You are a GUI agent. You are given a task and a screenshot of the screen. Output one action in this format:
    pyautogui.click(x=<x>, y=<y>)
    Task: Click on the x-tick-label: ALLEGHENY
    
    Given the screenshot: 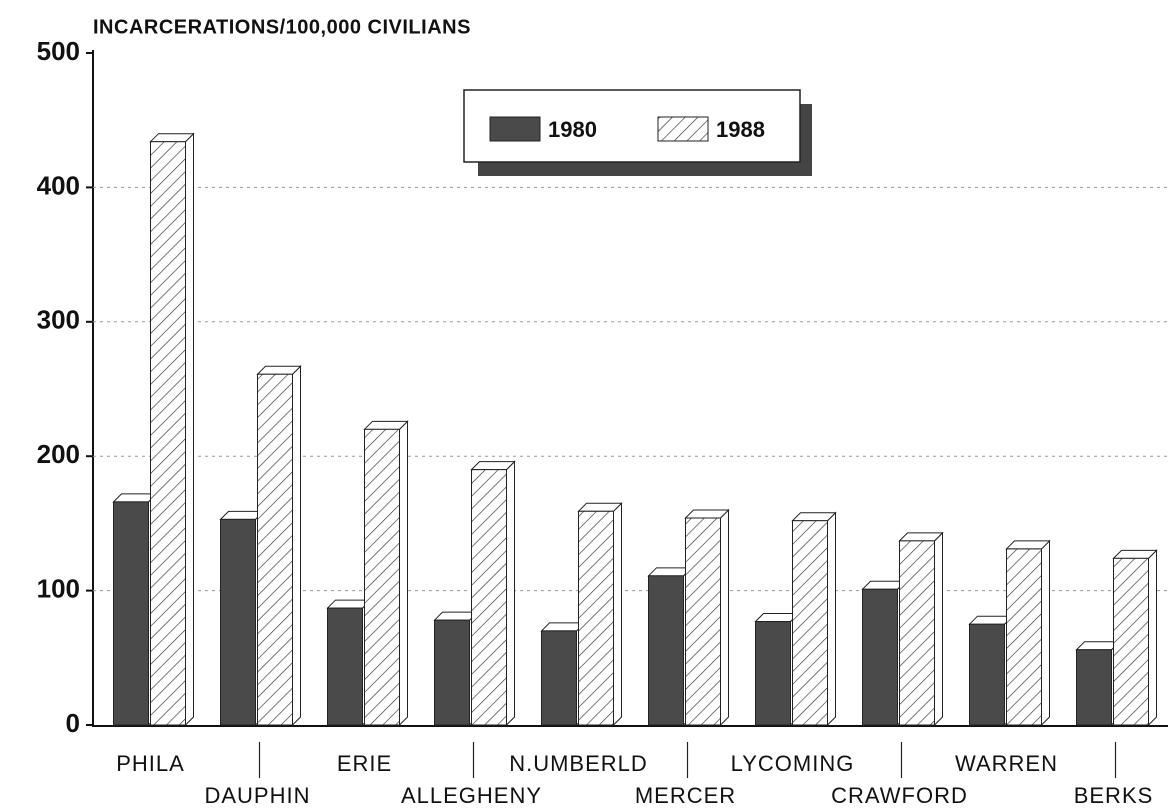 What is the action you would take?
    pyautogui.click(x=471, y=795)
    